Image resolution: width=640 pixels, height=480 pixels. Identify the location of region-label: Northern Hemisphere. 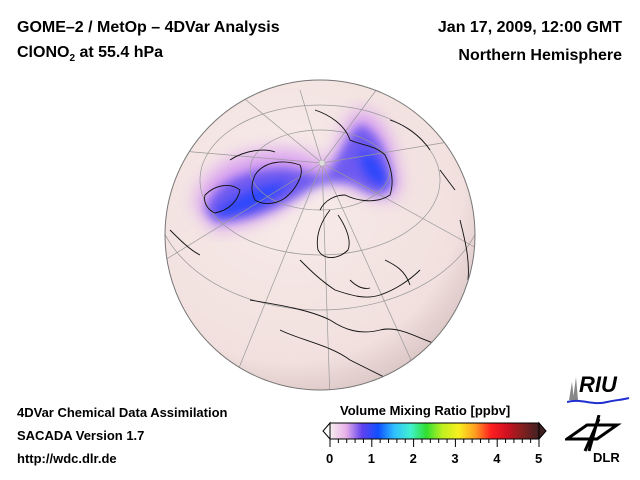
(540, 55).